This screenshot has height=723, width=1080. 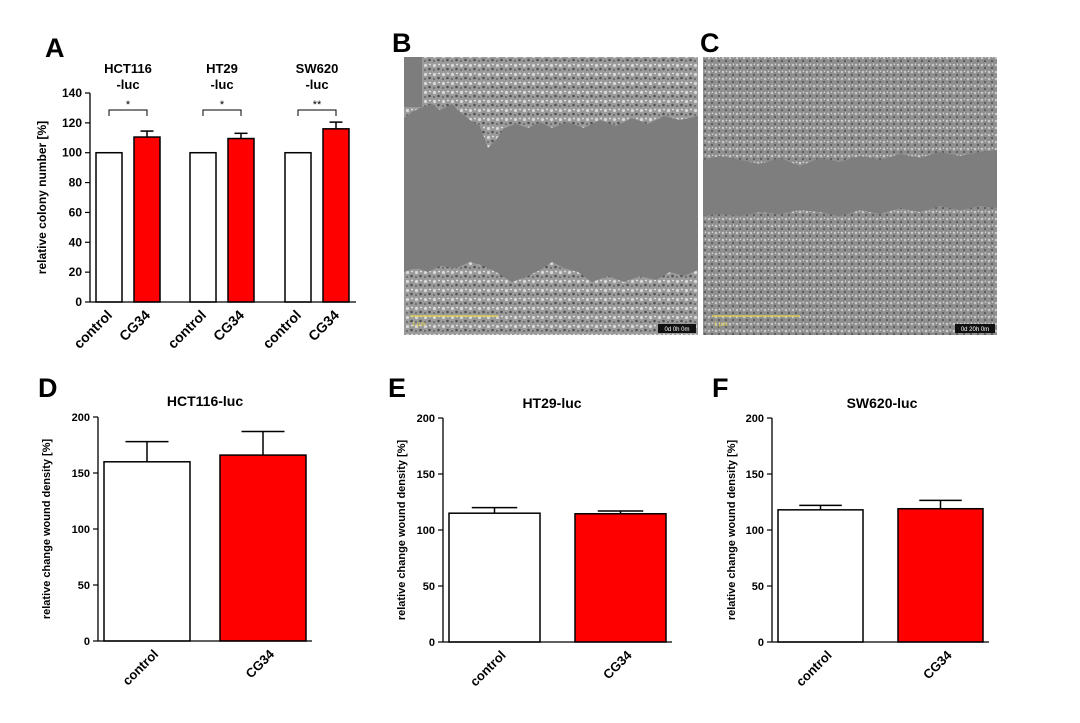 I want to click on y-tick-label: 40, so click(x=76, y=242).